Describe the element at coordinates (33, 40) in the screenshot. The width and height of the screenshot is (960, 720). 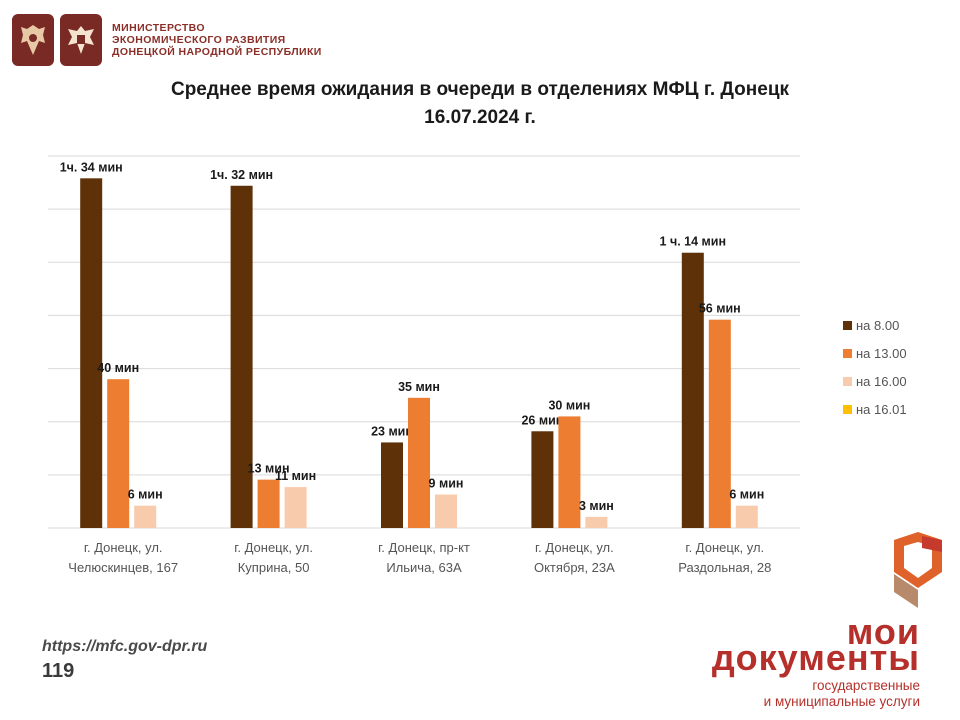
I see `coat-of-arms-icon` at that location.